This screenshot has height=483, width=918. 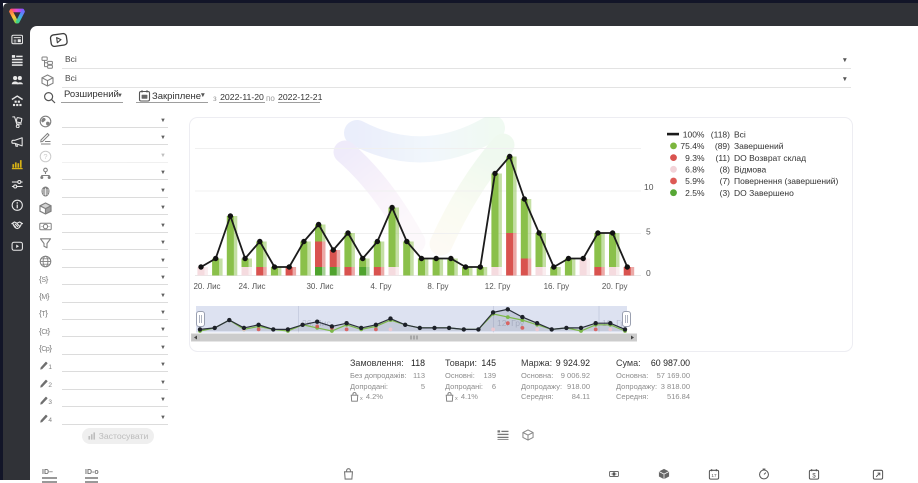 I want to click on svg-text: (7), so click(x=725, y=181).